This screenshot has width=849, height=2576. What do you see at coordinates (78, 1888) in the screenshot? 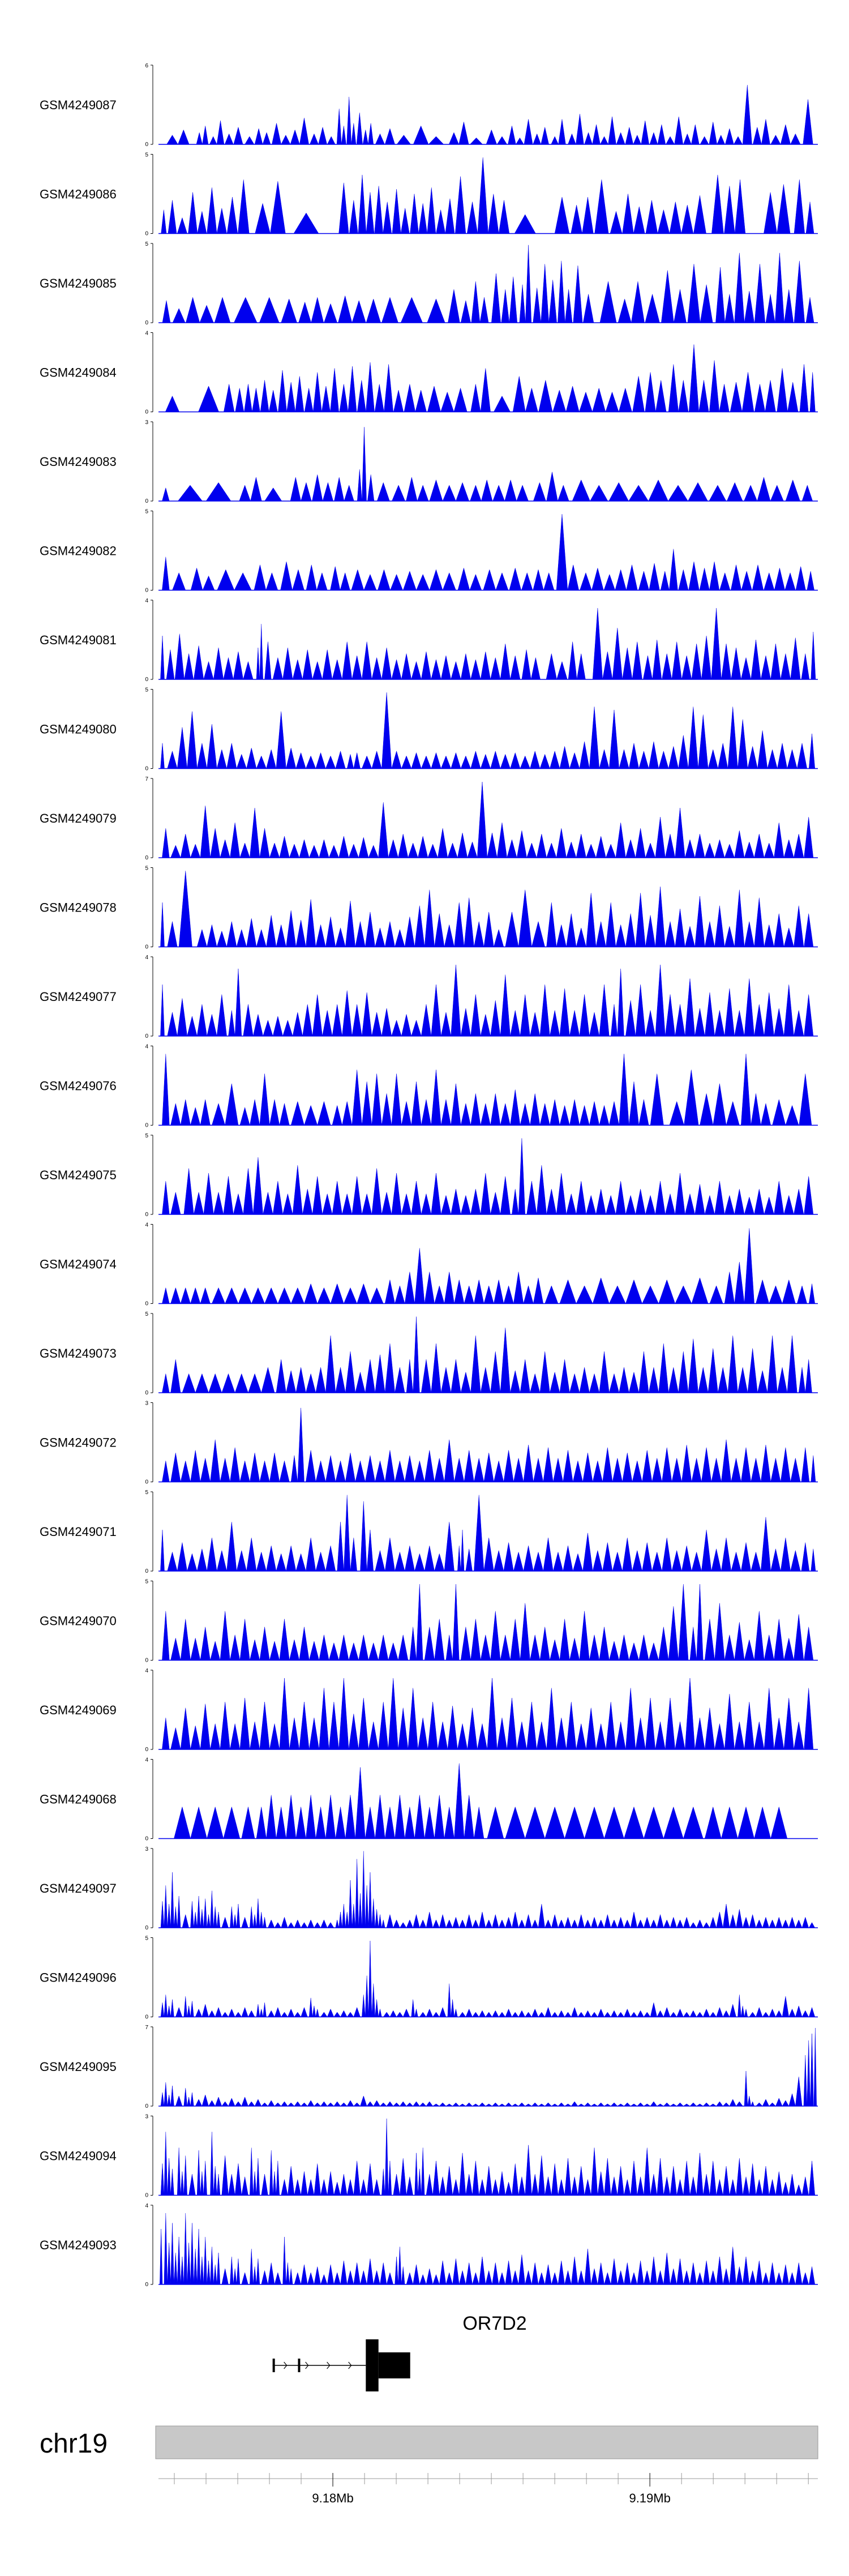
I see `track-label: GSM4249097` at bounding box center [78, 1888].